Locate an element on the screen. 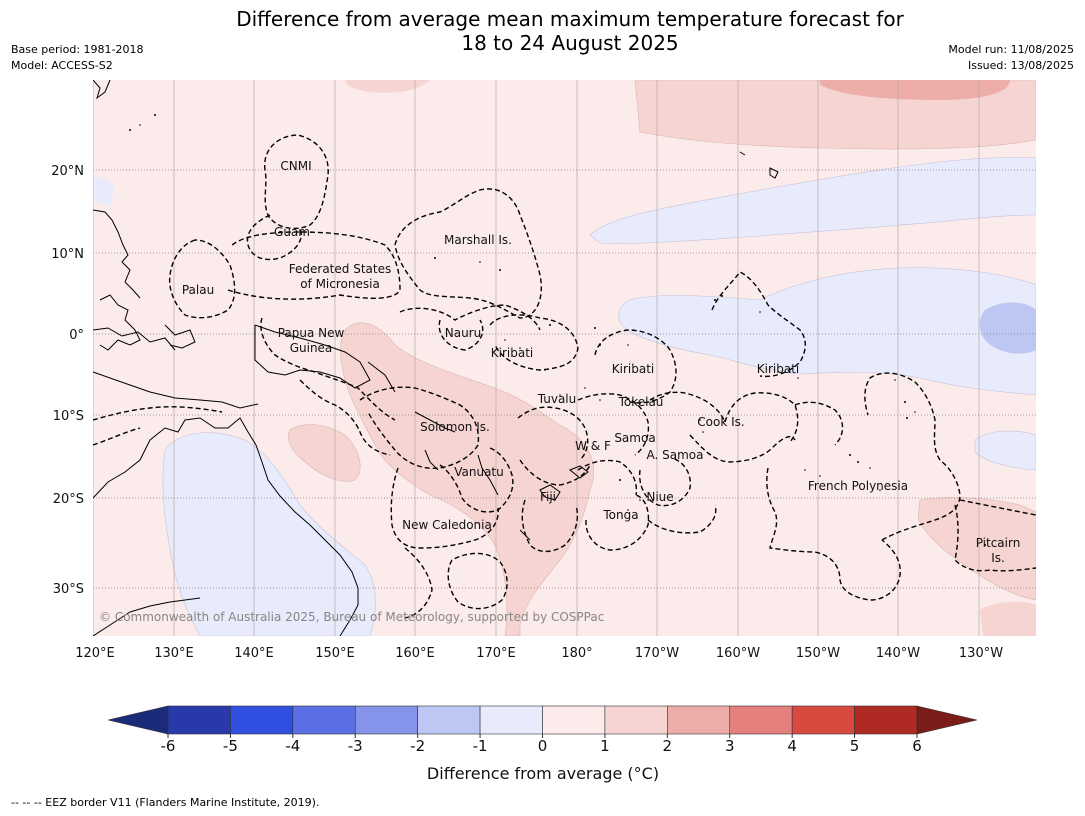  label-guam: Guam is located at coordinates (292, 232).